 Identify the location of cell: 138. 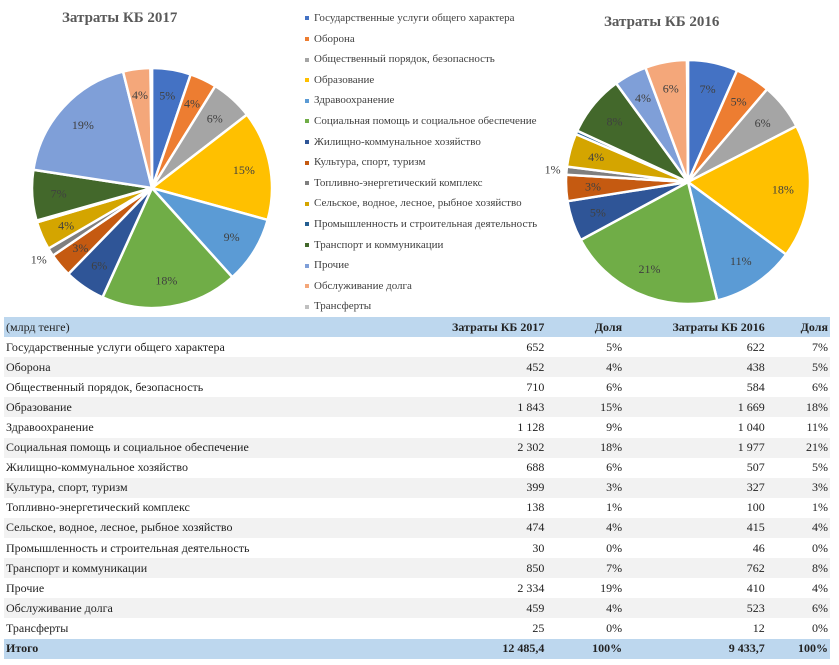
(535, 507).